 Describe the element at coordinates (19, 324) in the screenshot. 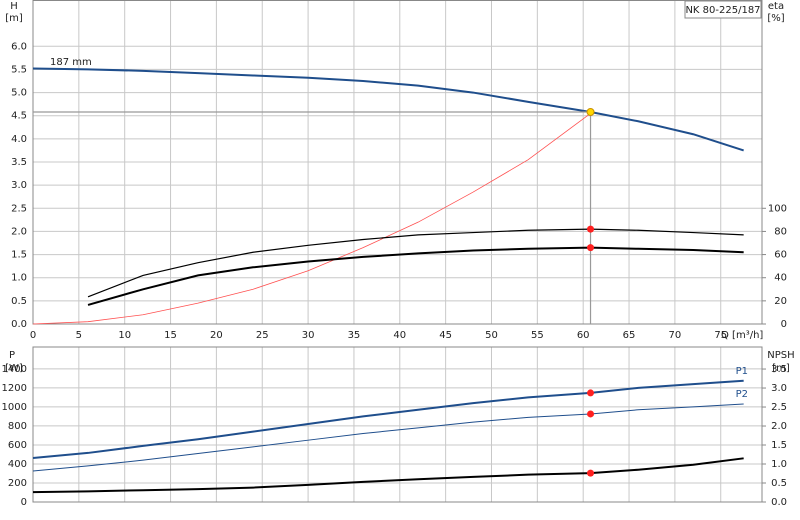

I see `y-tick-label: 0.0` at that location.